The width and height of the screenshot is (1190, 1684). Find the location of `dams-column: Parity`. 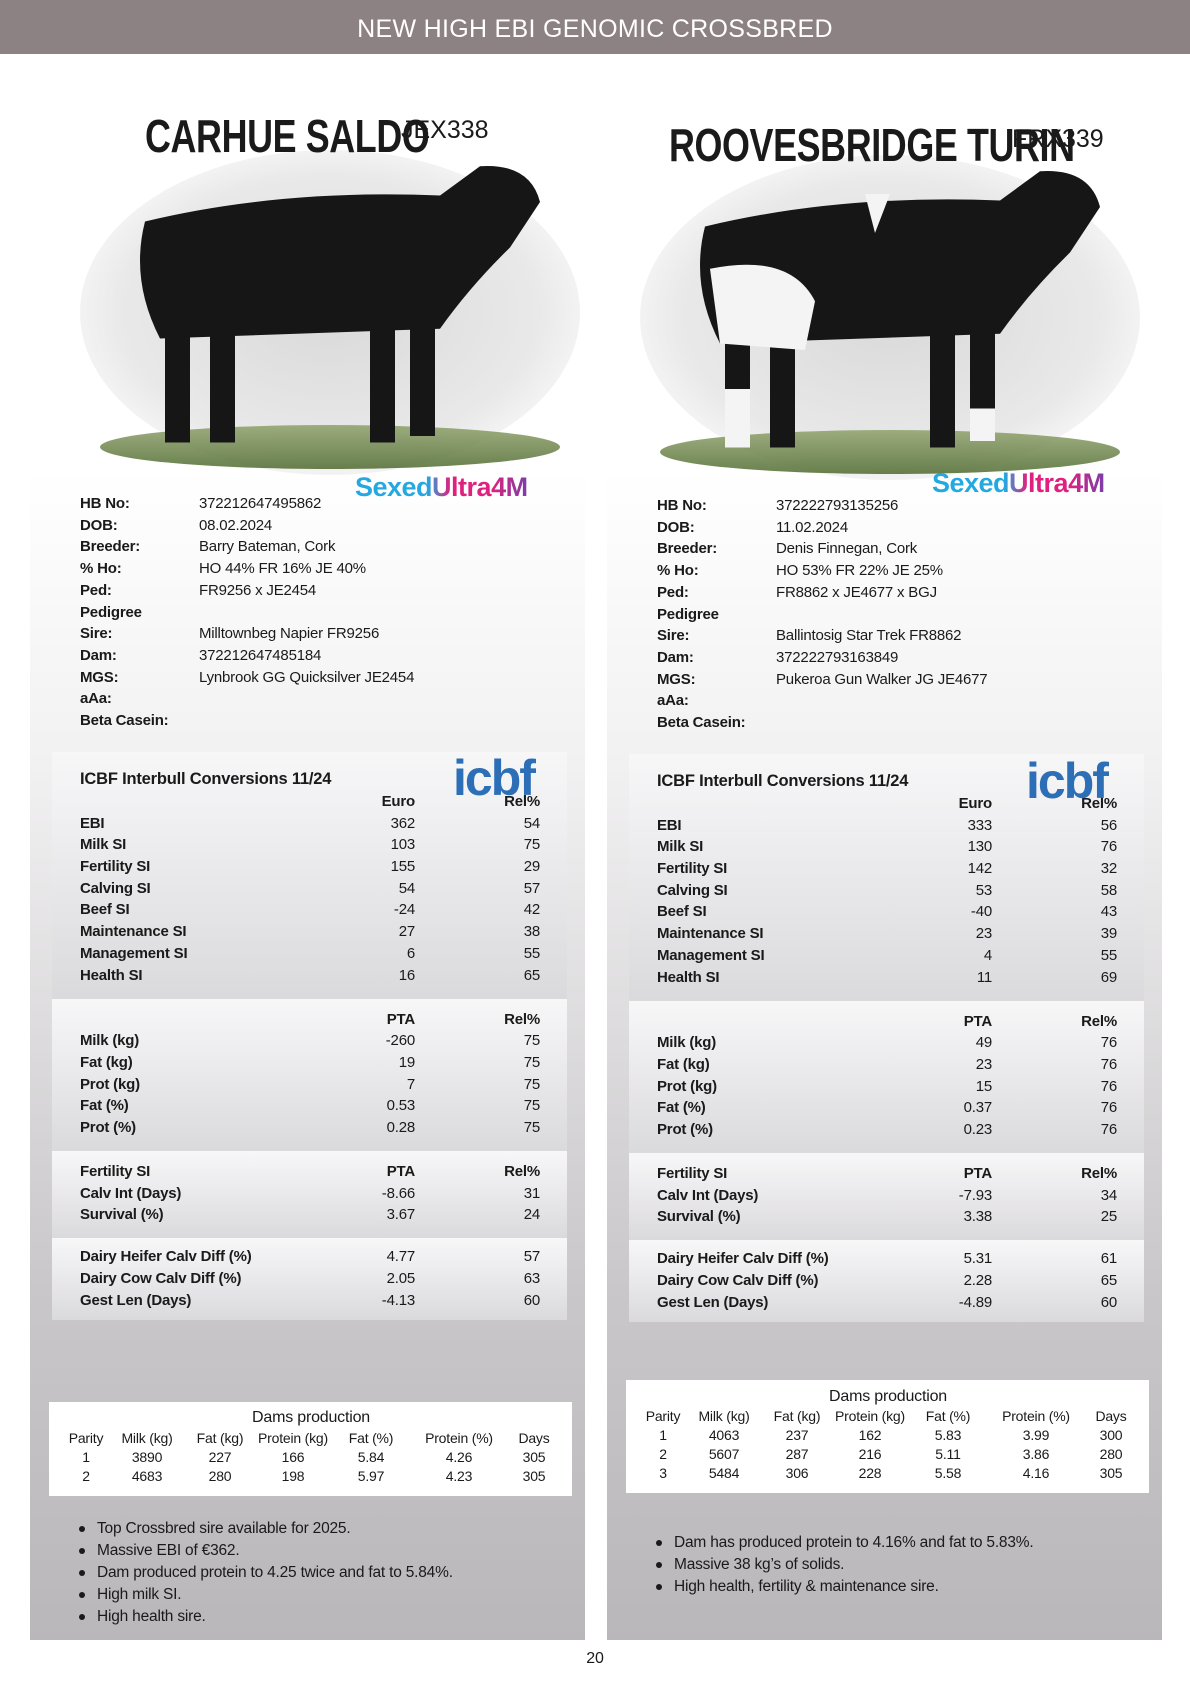

dams-column: Parity is located at coordinates (663, 1416).